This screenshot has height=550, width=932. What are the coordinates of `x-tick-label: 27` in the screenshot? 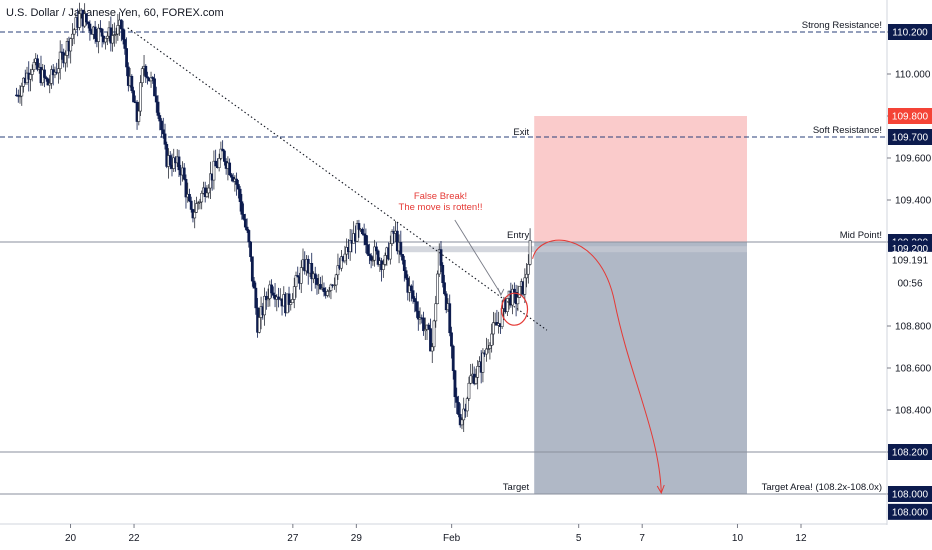 It's located at (293, 538).